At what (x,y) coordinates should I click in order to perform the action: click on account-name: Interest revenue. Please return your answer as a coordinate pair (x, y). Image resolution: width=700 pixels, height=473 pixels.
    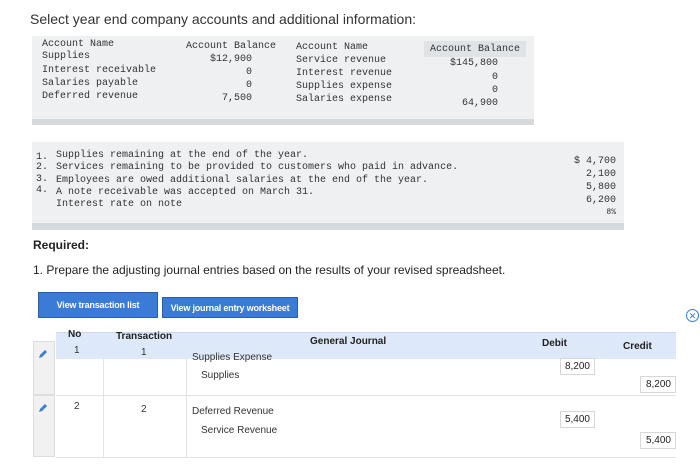
    Looking at the image, I should click on (344, 73).